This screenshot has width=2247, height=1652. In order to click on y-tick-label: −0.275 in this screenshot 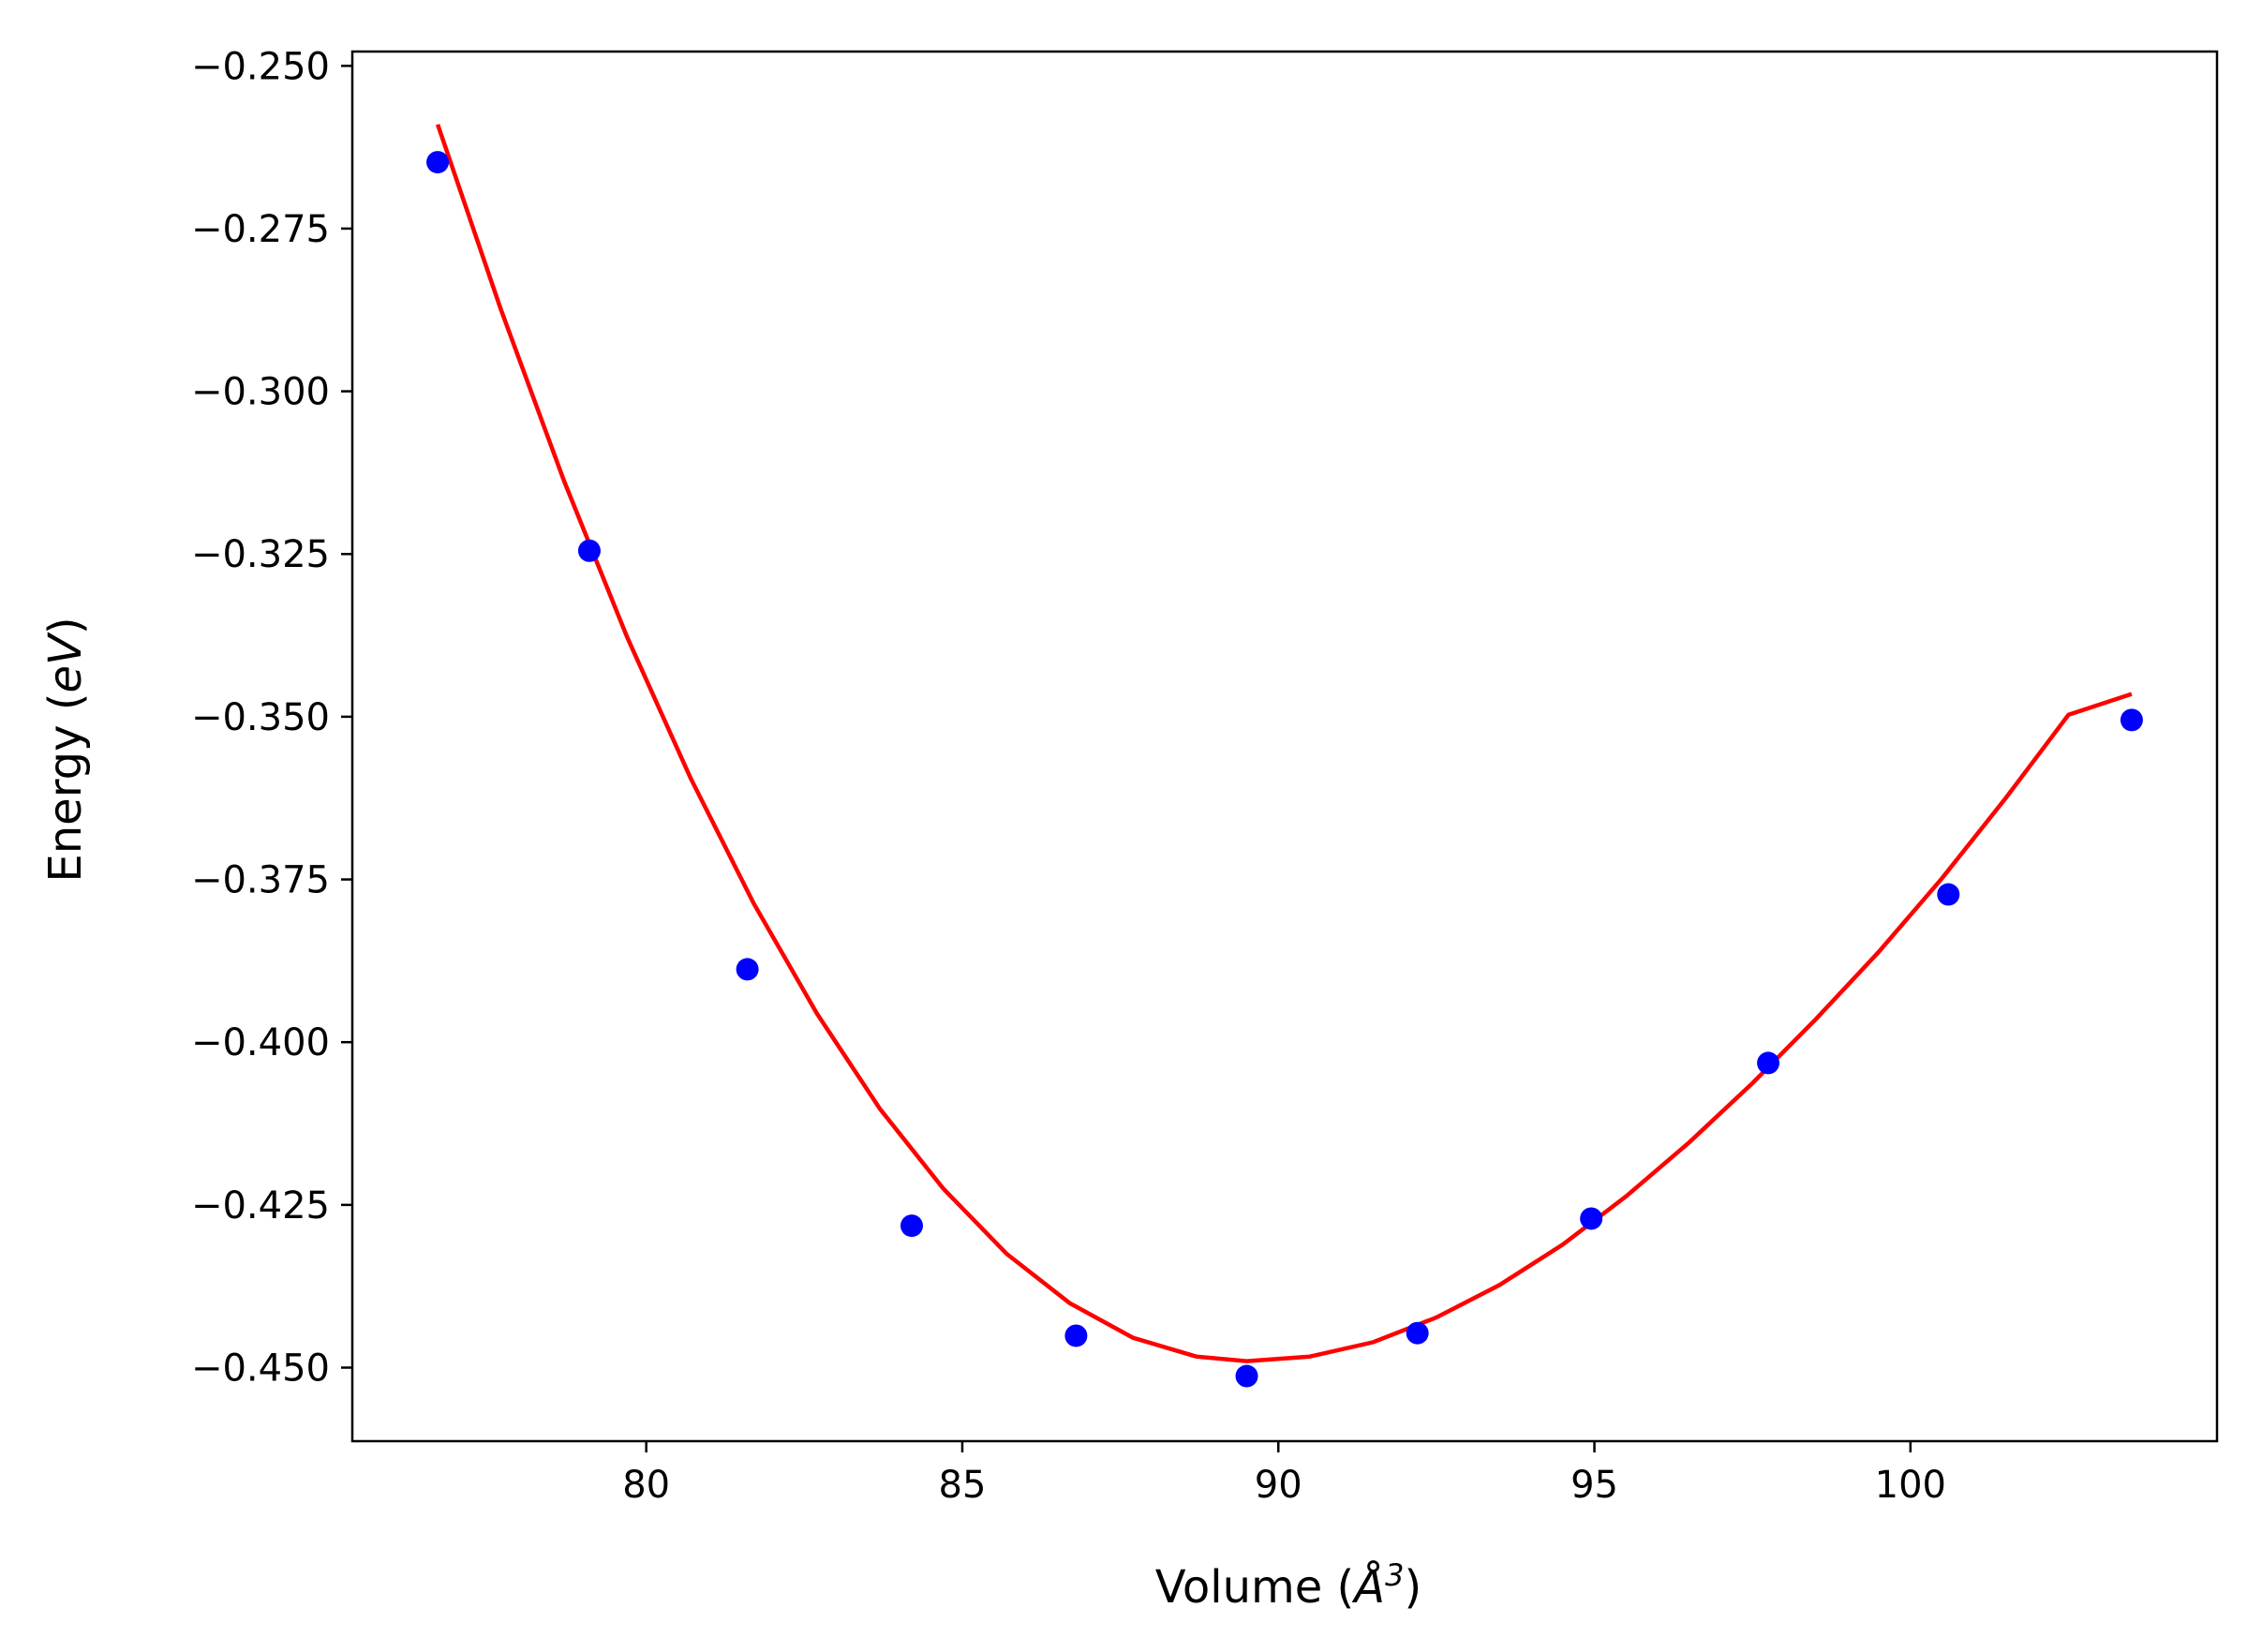, I will do `click(260, 229)`.